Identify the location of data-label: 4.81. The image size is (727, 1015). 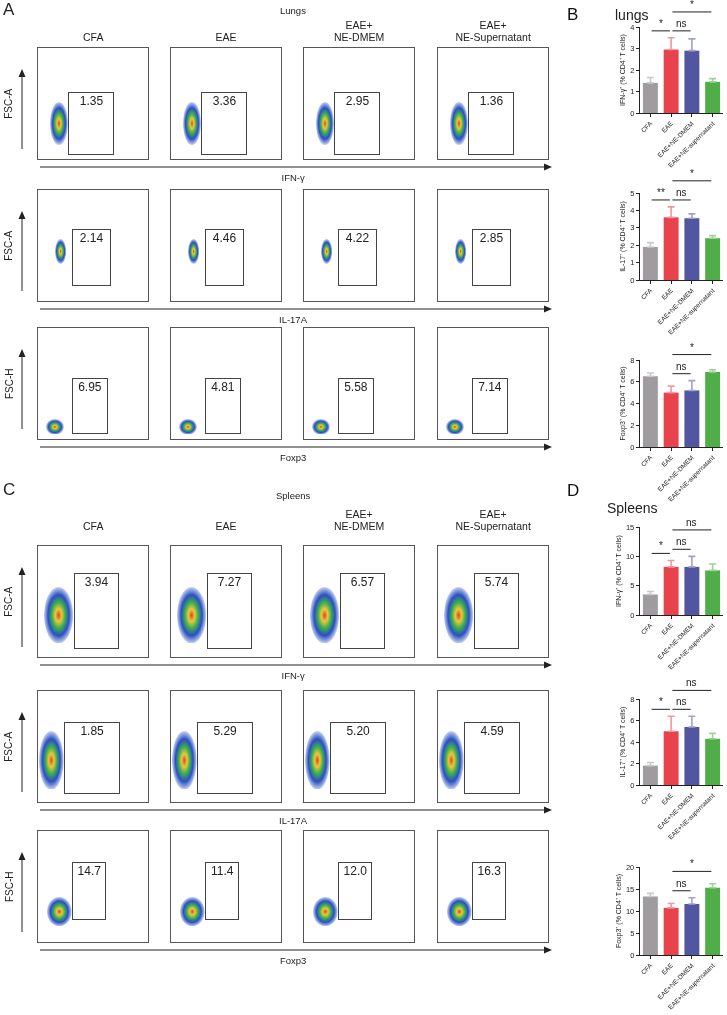
(223, 387).